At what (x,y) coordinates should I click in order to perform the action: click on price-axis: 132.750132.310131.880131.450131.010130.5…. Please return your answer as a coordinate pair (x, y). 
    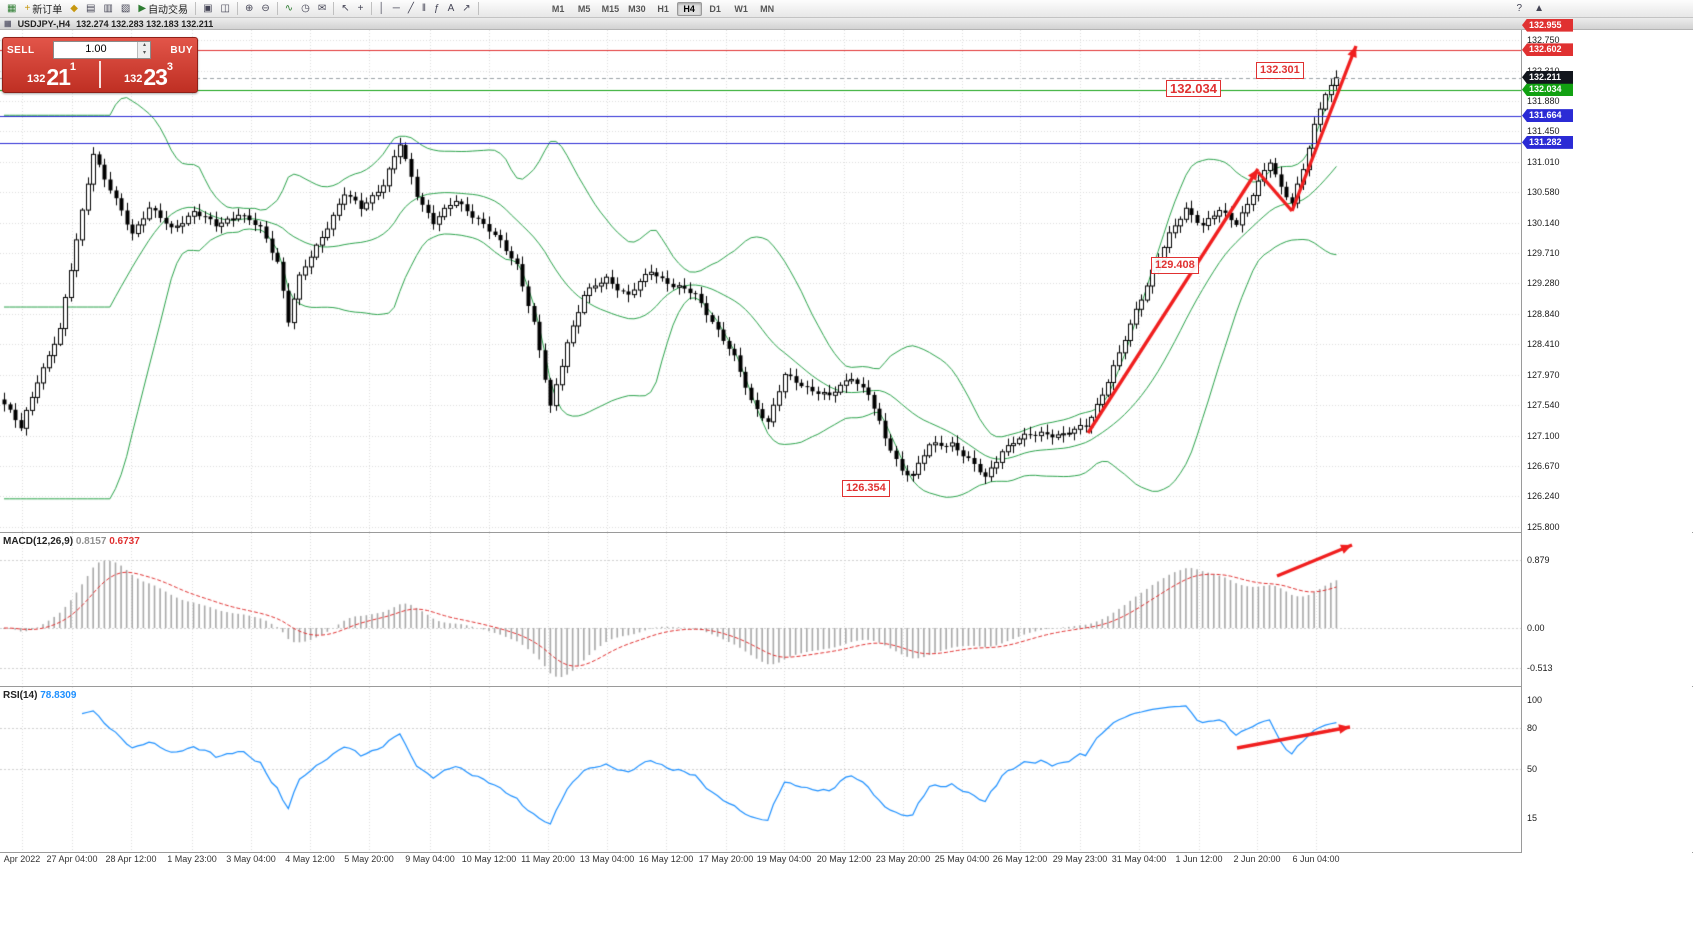
    Looking at the image, I should click on (1607, 443).